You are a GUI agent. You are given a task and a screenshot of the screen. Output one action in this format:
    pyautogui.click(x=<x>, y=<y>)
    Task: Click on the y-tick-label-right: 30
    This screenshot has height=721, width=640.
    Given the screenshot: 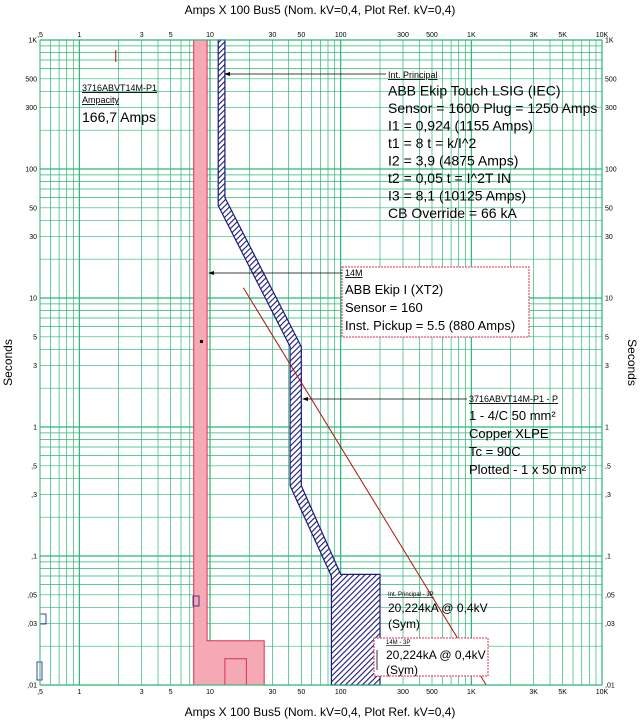 What is the action you would take?
    pyautogui.click(x=609, y=237)
    